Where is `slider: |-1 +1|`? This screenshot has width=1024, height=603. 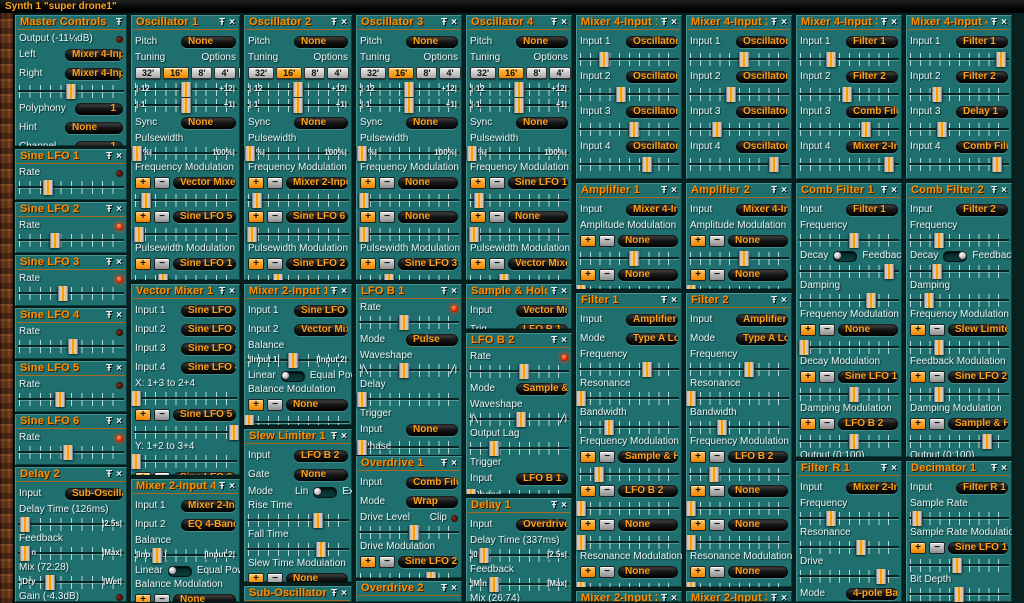 slider: |-1 +1| is located at coordinates (519, 105).